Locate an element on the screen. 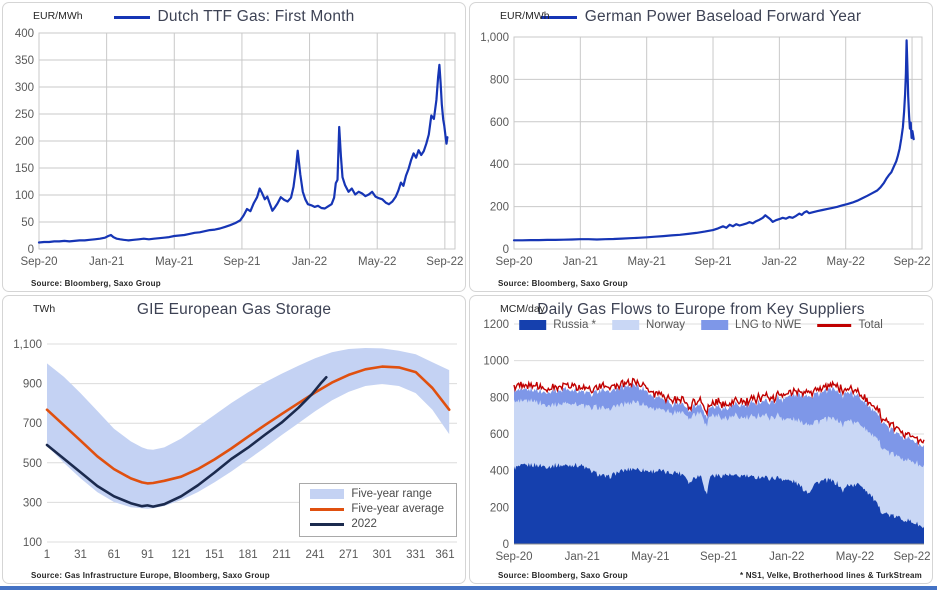 The height and width of the screenshot is (590, 937). svg-text: 300 is located at coordinates (32, 503).